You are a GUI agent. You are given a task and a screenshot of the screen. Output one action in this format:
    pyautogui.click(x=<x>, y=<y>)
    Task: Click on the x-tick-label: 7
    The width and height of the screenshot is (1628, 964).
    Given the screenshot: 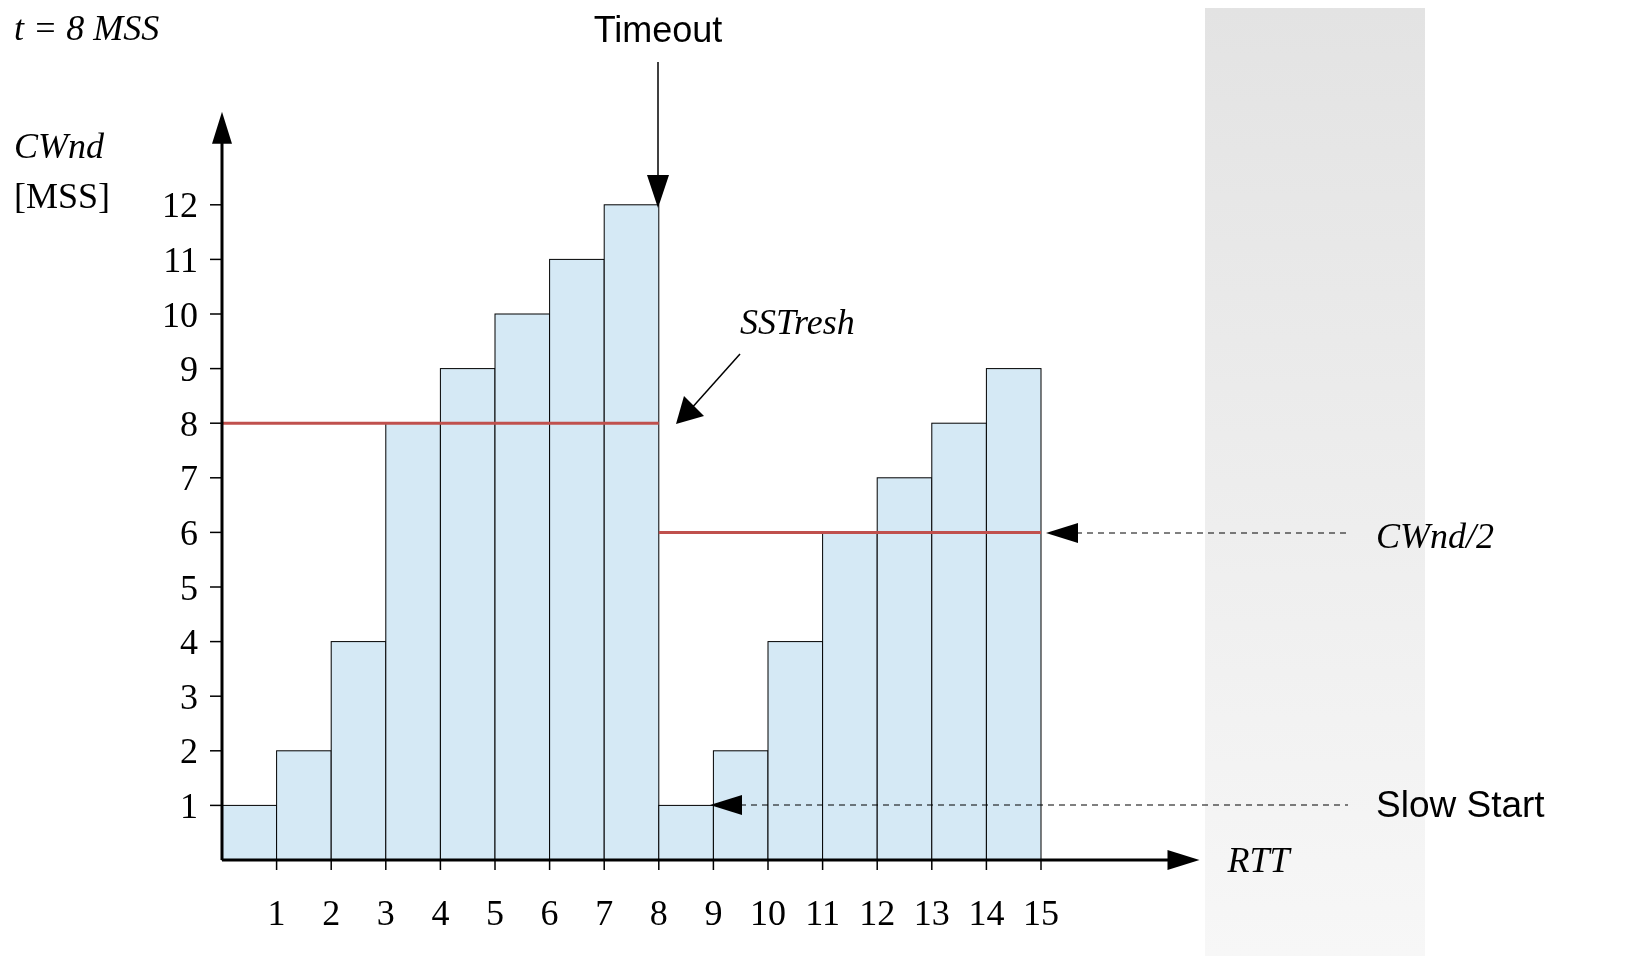 What is the action you would take?
    pyautogui.click(x=604, y=913)
    